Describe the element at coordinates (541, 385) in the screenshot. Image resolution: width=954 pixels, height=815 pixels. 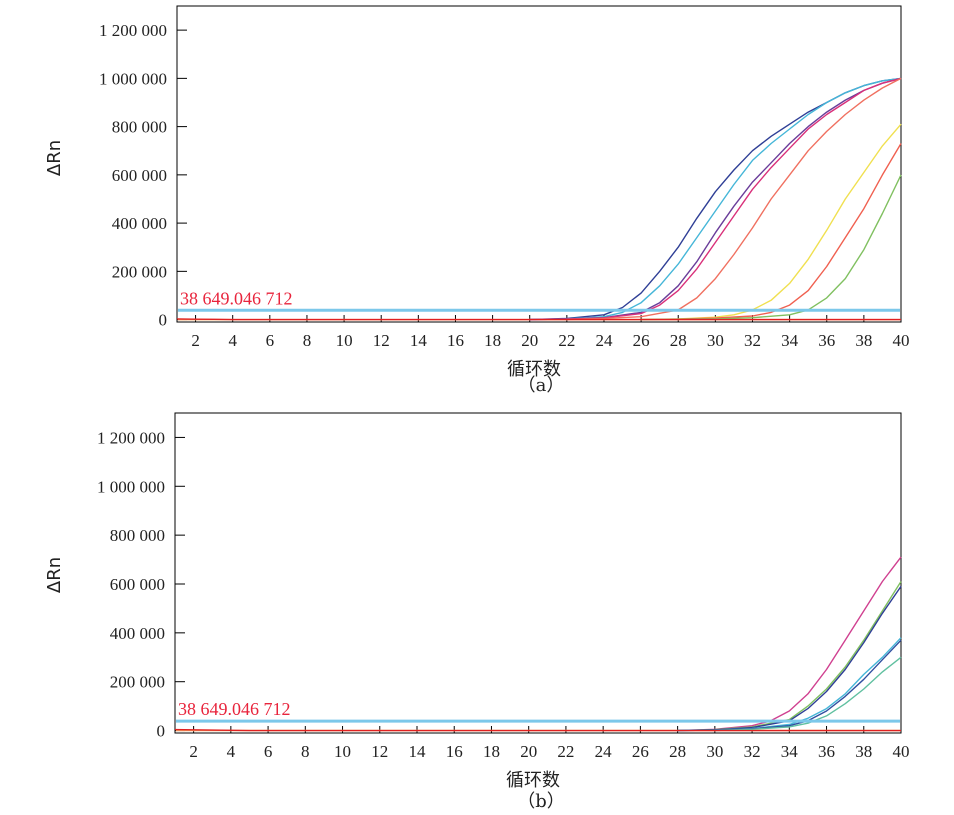
I see `panel-label: （a）` at that location.